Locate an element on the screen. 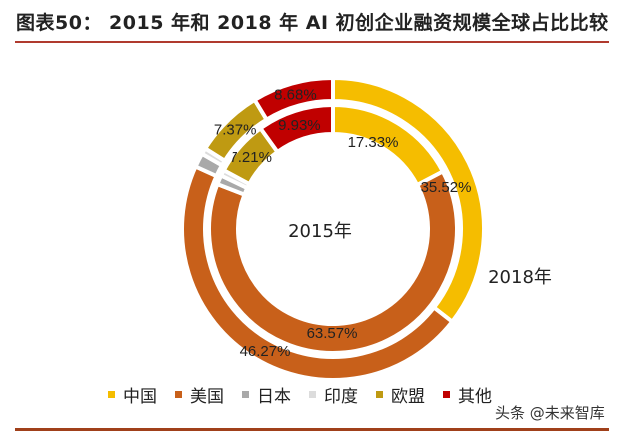 Image resolution: width=640 pixels, height=435 pixels. legend-label: 欧盟 is located at coordinates (408, 397).